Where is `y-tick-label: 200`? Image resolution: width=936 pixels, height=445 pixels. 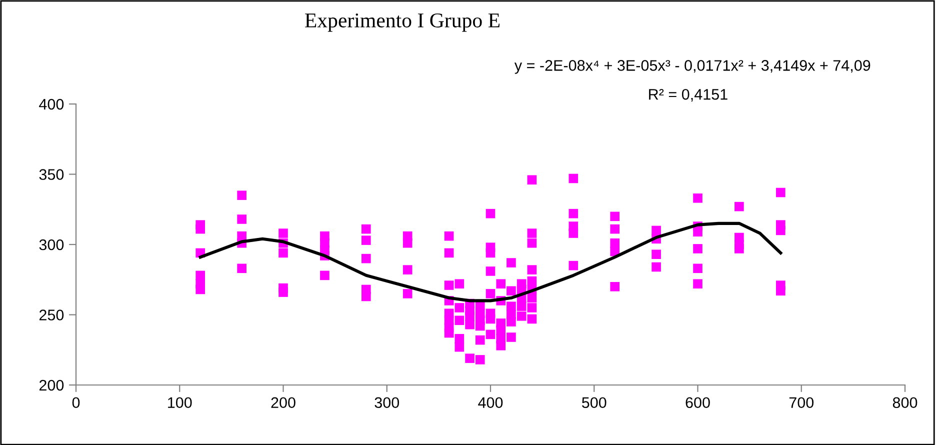
y-tick-label: 200 is located at coordinates (51, 385).